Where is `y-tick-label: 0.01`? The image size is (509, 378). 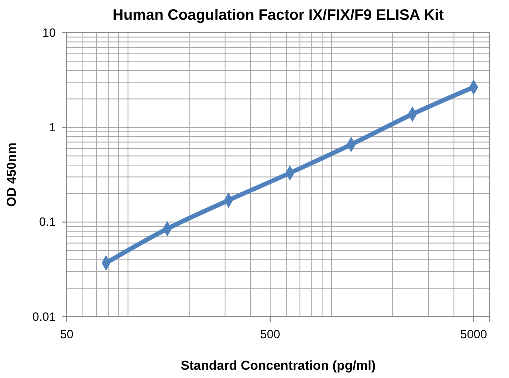
y-tick-label: 0.01 is located at coordinates (44, 317).